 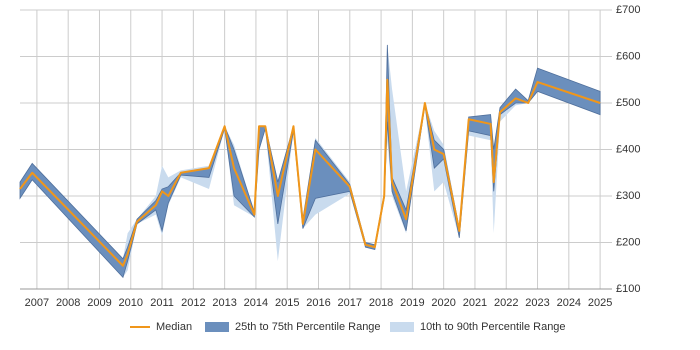 What do you see at coordinates (174, 327) in the screenshot?
I see `legend-label: Median` at bounding box center [174, 327].